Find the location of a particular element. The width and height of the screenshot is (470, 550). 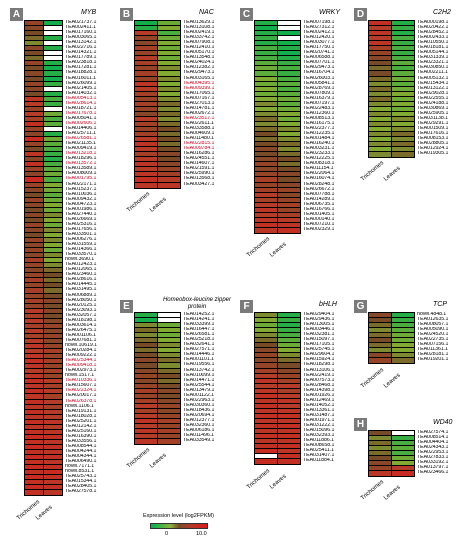

gene-id-label: TEA022815.1 is located at coordinates (199, 144).